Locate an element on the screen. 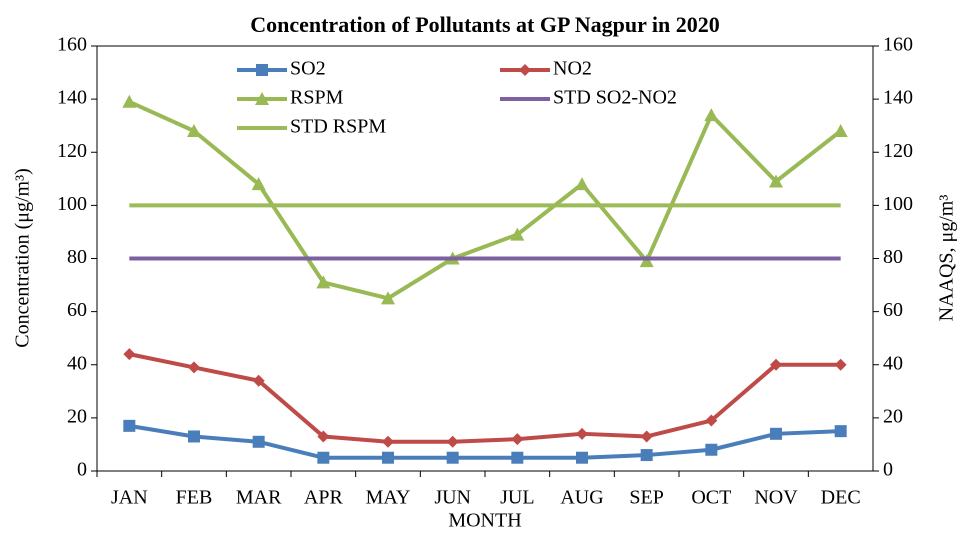 This screenshot has width=964, height=533. y-tick-label: 20 is located at coordinates (77, 416).